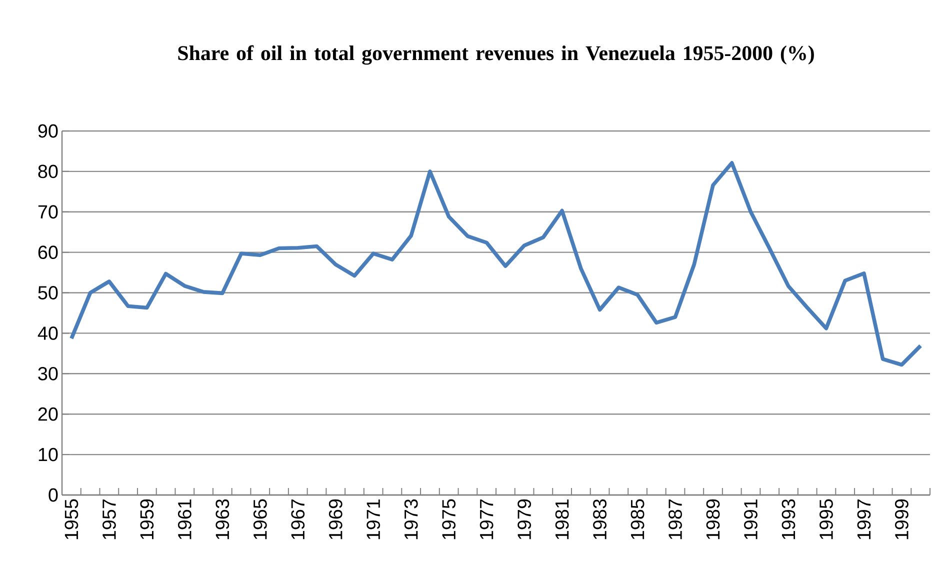 This screenshot has height=575, width=948. I want to click on x-tick-label: 1997, so click(864, 519).